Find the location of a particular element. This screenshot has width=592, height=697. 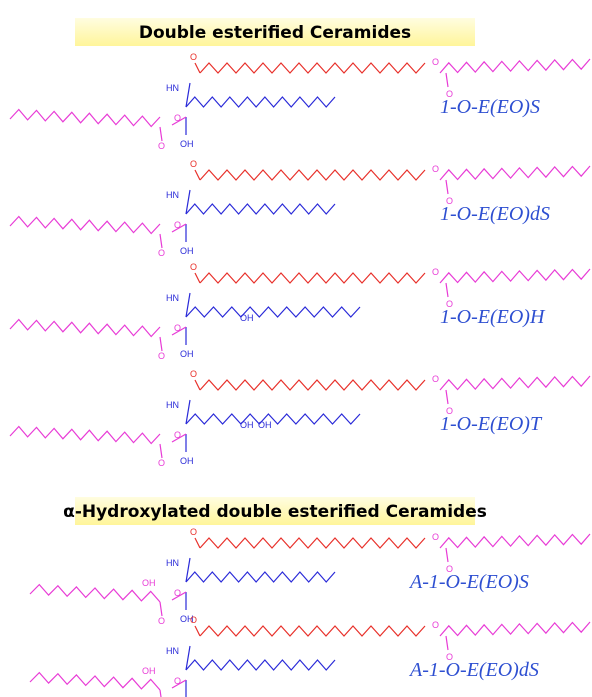

compound-label: 1-O-E(EO)S is located at coordinates (490, 107).